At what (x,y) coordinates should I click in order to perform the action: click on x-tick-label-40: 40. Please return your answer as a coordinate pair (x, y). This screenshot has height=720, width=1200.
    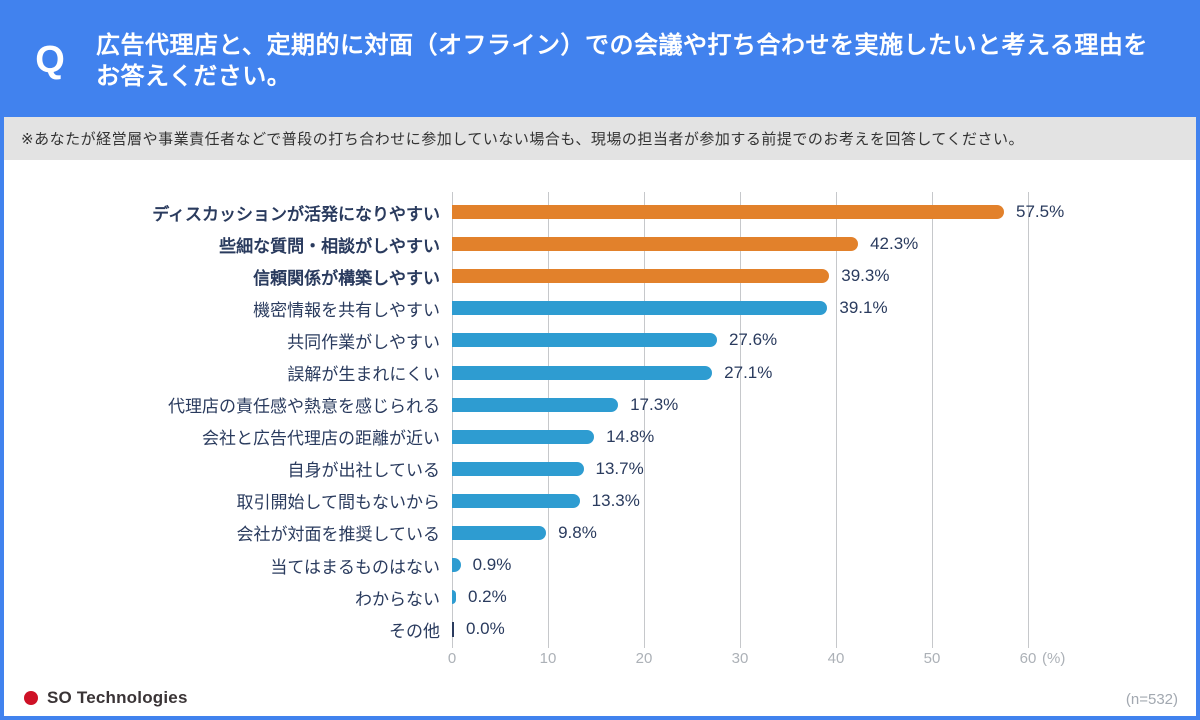
    Looking at the image, I should click on (836, 658).